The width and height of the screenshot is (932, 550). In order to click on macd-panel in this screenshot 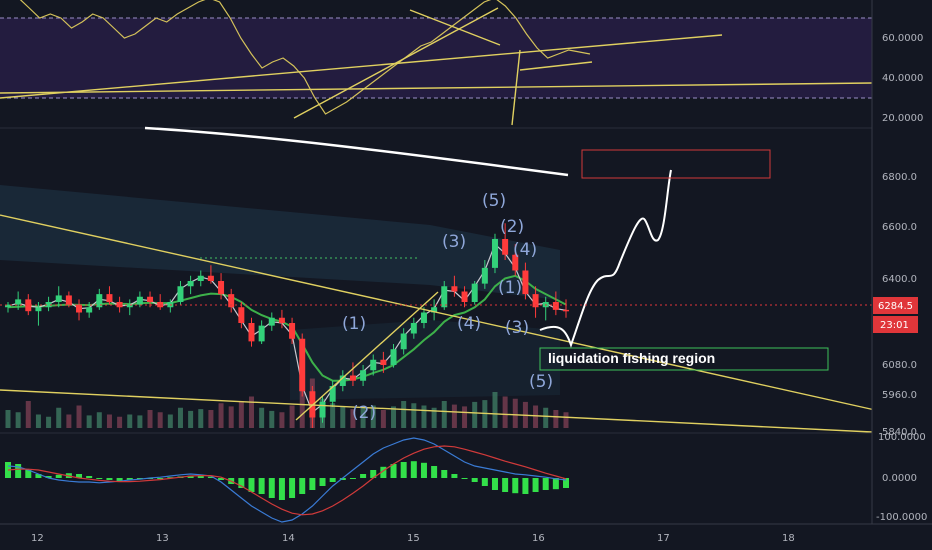, I will do `click(287, 480)`.